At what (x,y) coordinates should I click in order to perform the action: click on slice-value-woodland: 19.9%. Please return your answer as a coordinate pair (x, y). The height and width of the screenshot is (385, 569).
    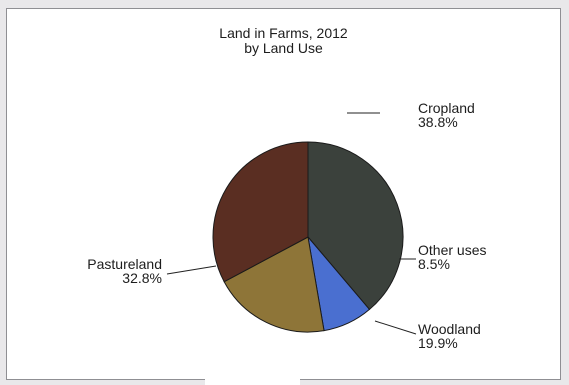
    Looking at the image, I should click on (438, 343).